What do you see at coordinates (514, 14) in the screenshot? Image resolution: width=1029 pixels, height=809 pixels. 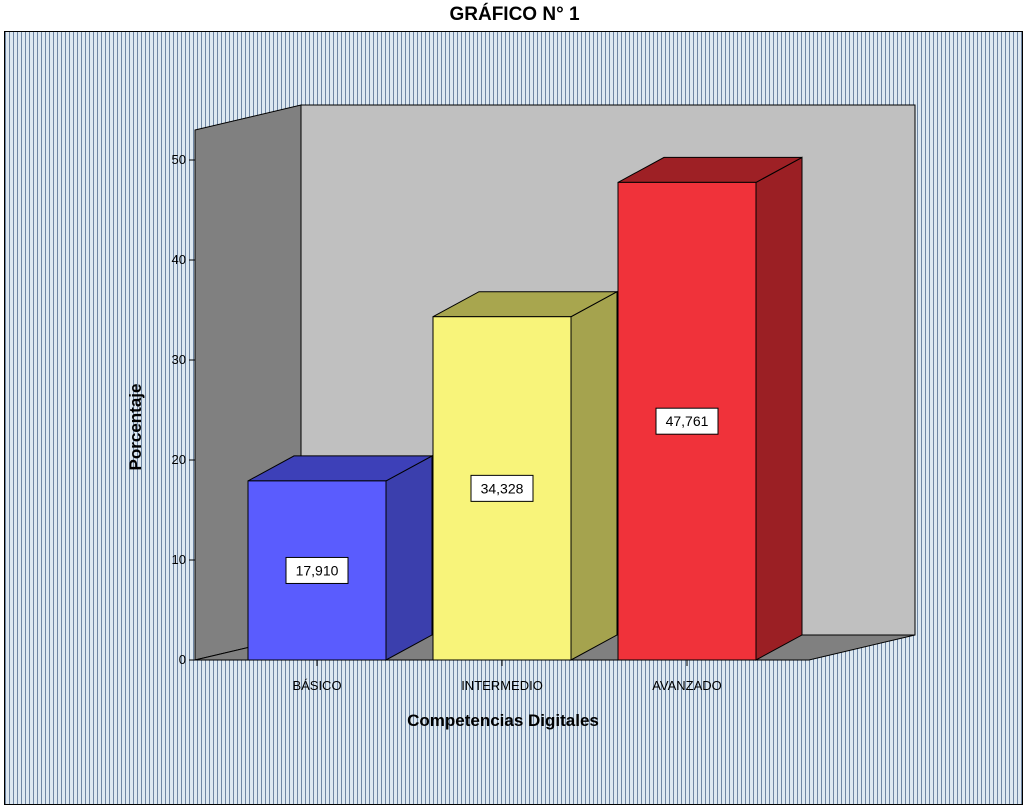 I see `chart-title: GRÁFICO N° 1` at bounding box center [514, 14].